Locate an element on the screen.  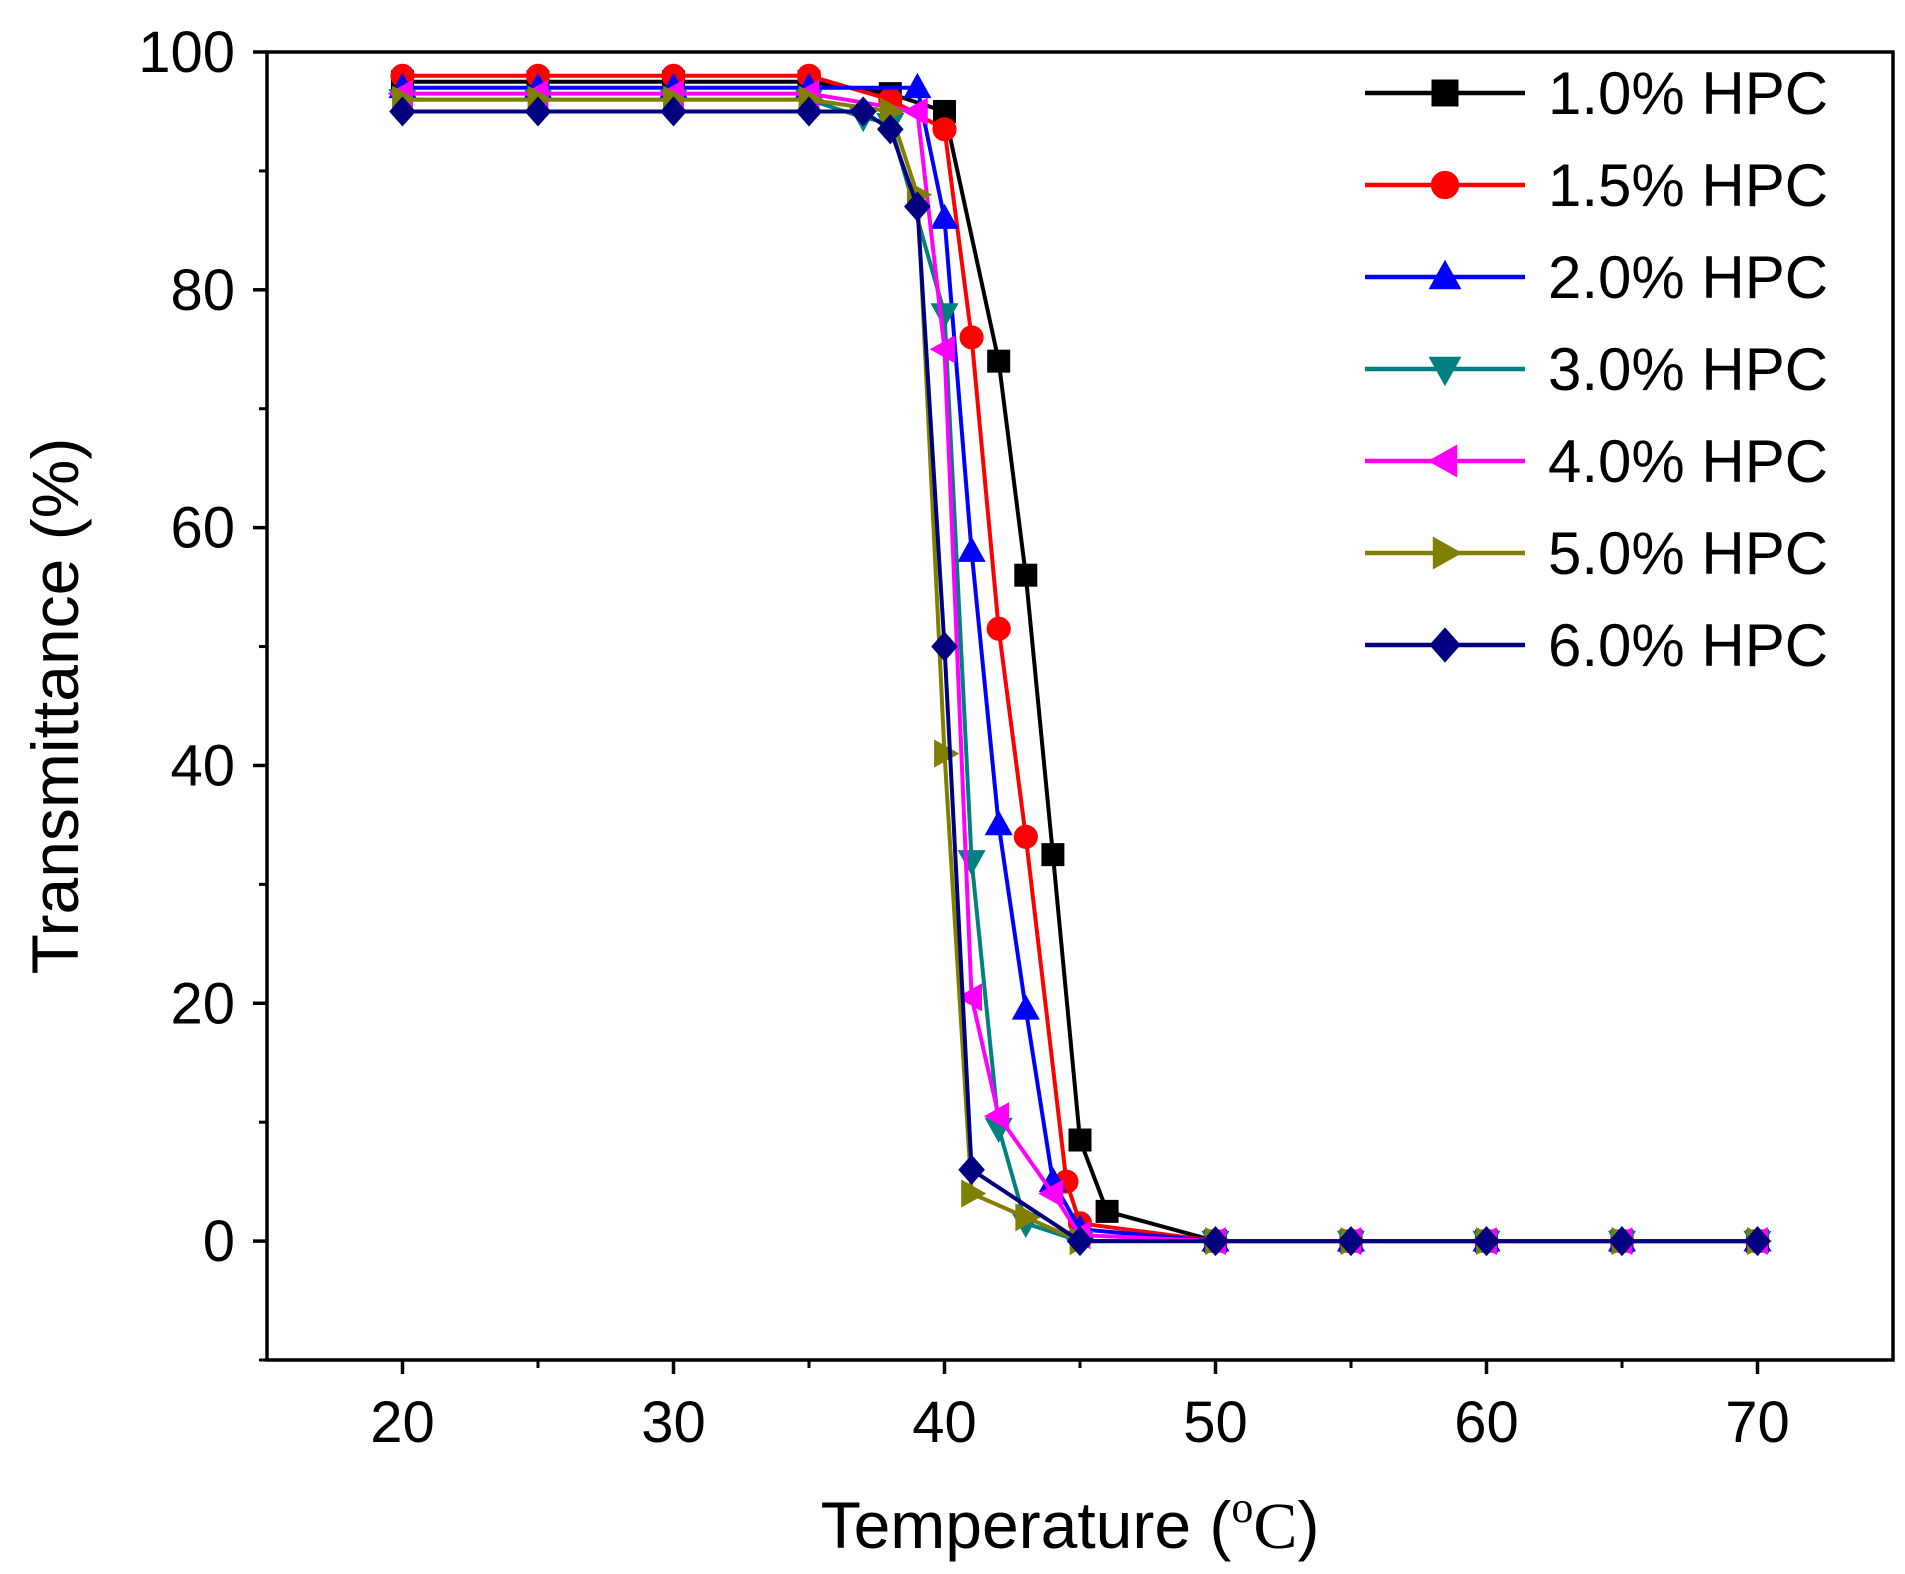
x-axis-title: Temperature (oC) is located at coordinates (1070, 1523).